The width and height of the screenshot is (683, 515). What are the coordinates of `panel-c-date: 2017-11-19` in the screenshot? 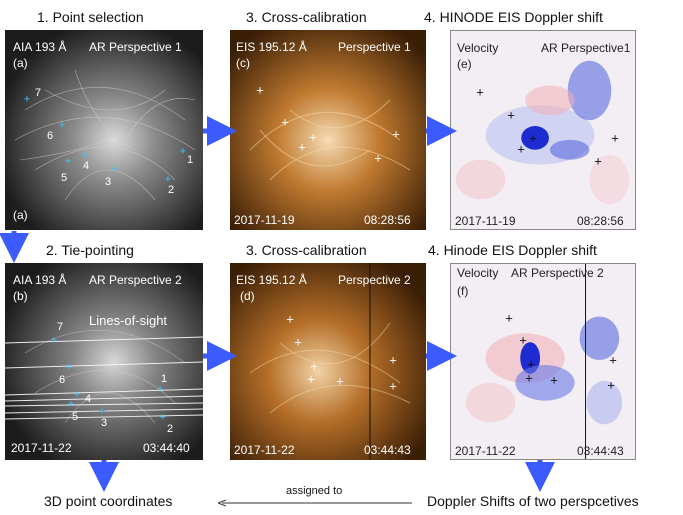 It's located at (264, 220).